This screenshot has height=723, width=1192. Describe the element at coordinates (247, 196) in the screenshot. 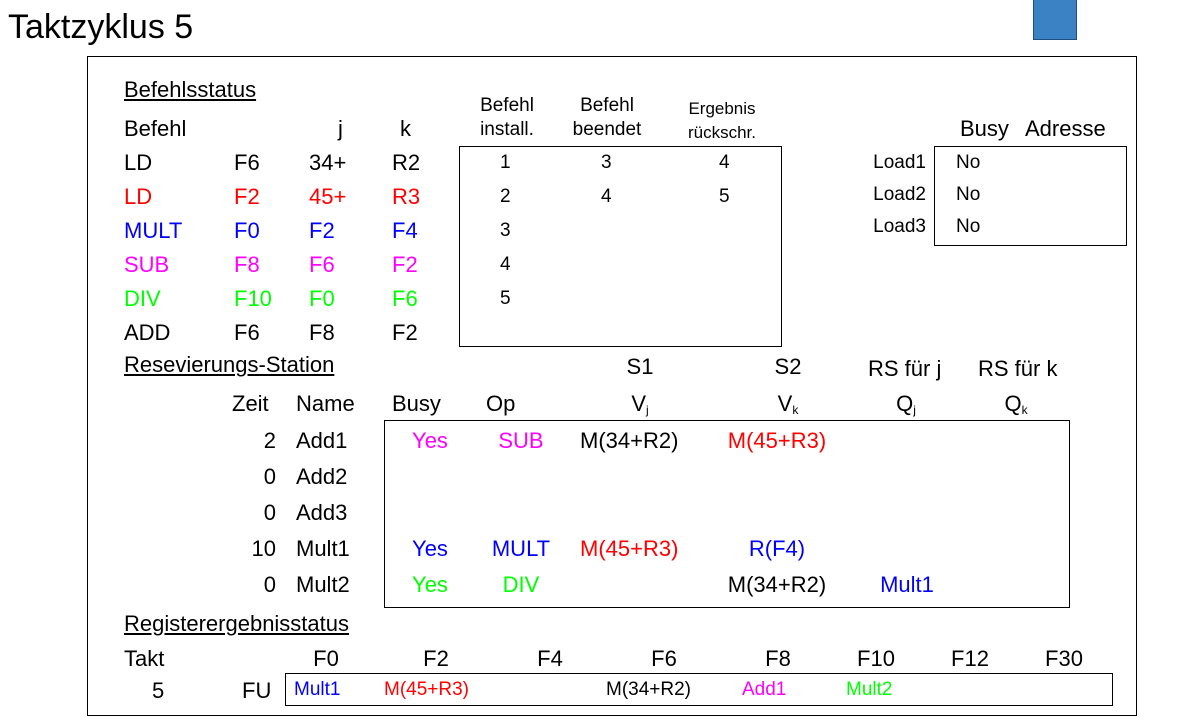

I see `instr-dst: F2` at that location.